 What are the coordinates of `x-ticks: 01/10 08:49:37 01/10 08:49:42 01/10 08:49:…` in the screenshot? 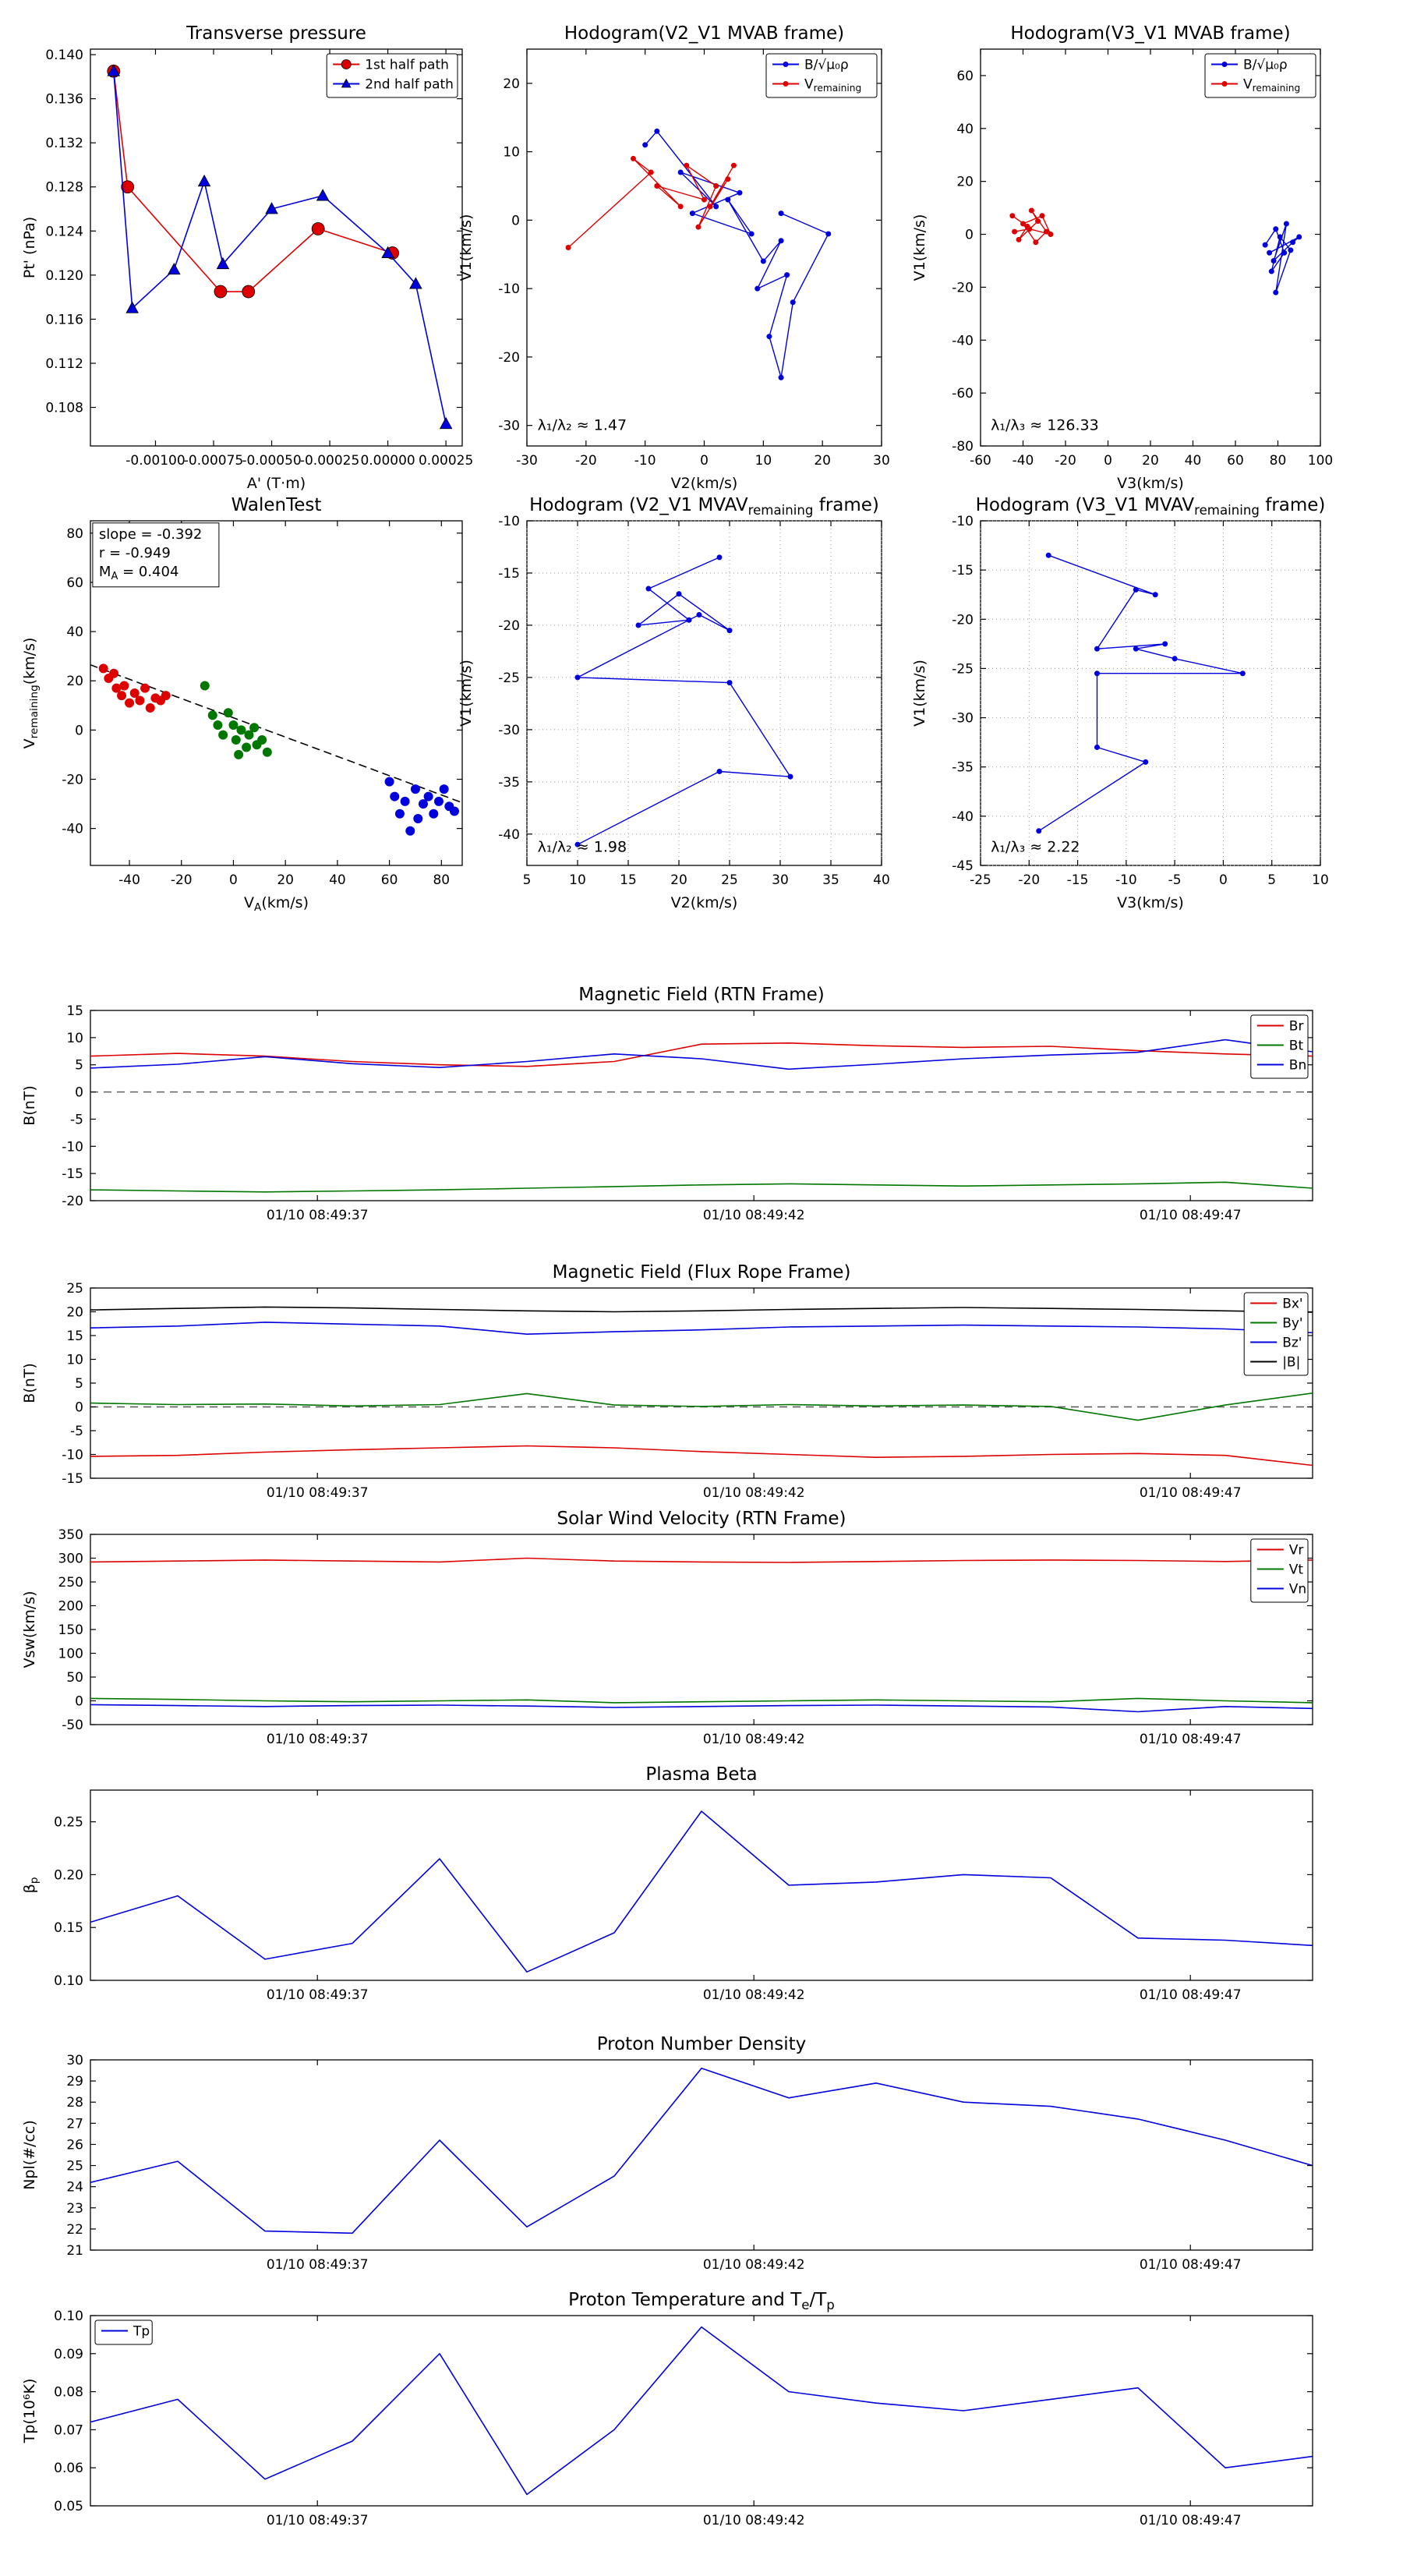 It's located at (754, 1394).